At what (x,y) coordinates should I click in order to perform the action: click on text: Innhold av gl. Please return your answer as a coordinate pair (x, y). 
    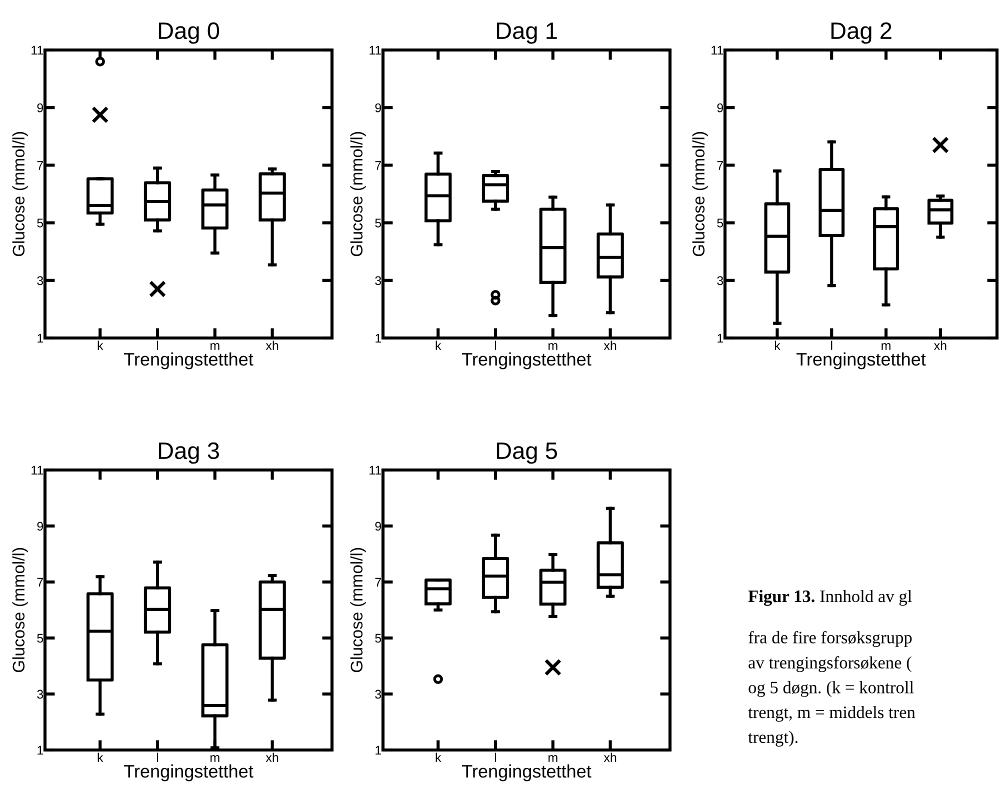
    Looking at the image, I should click on (866, 598).